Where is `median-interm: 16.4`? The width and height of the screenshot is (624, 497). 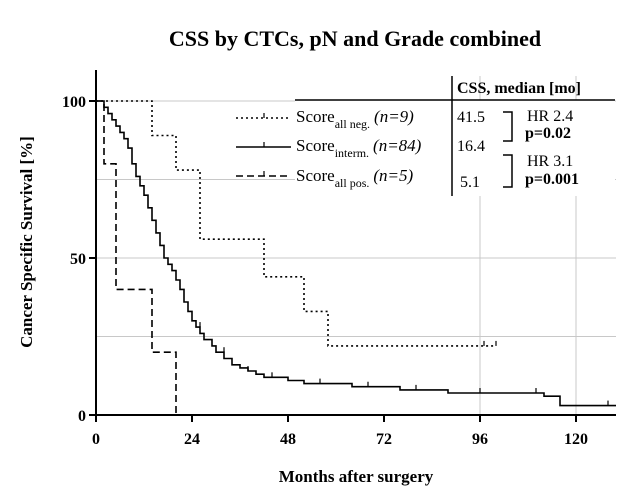 median-interm: 16.4 is located at coordinates (471, 146).